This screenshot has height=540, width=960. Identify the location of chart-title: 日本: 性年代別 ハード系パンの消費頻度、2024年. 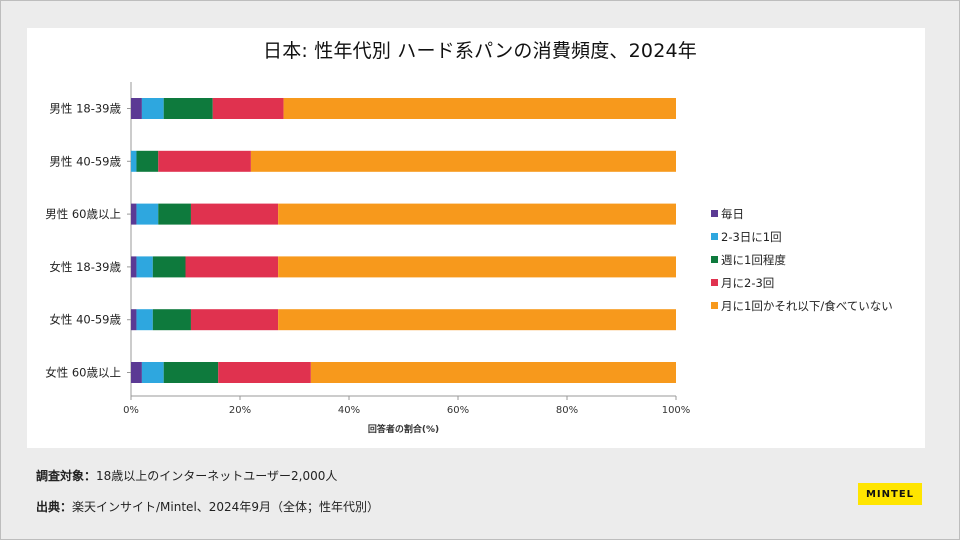
(480, 51).